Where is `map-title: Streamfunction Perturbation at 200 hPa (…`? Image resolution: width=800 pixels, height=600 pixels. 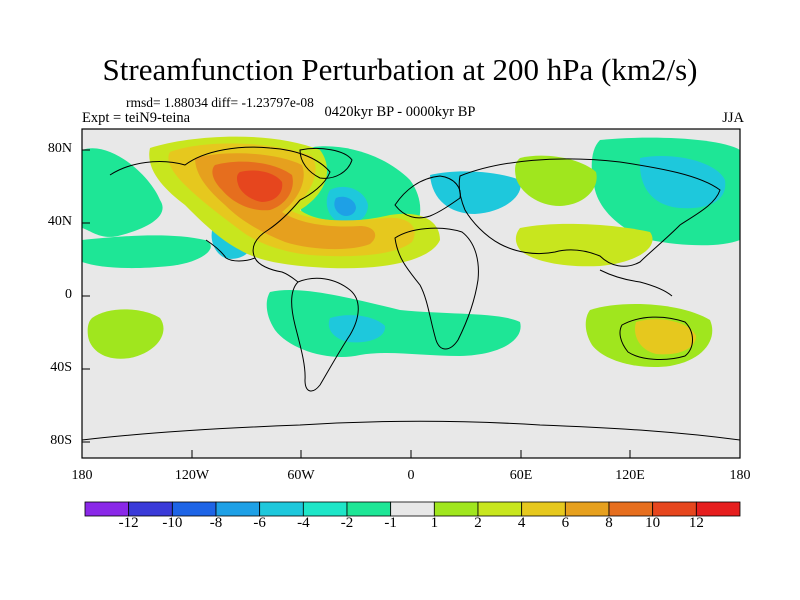 map-title: Streamfunction Perturbation at 200 hPa (… is located at coordinates (400, 69).